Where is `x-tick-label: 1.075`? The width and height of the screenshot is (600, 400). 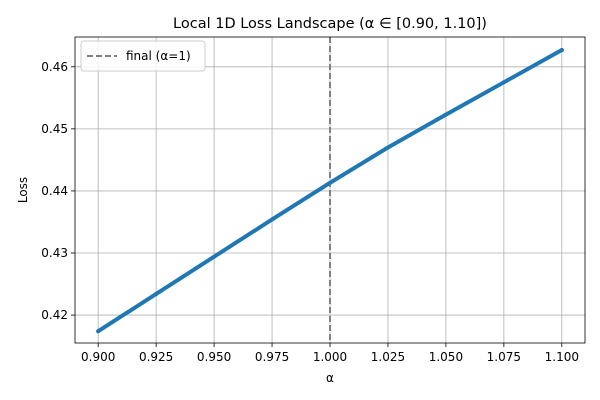
x-tick-label: 1.075 is located at coordinates (504, 357).